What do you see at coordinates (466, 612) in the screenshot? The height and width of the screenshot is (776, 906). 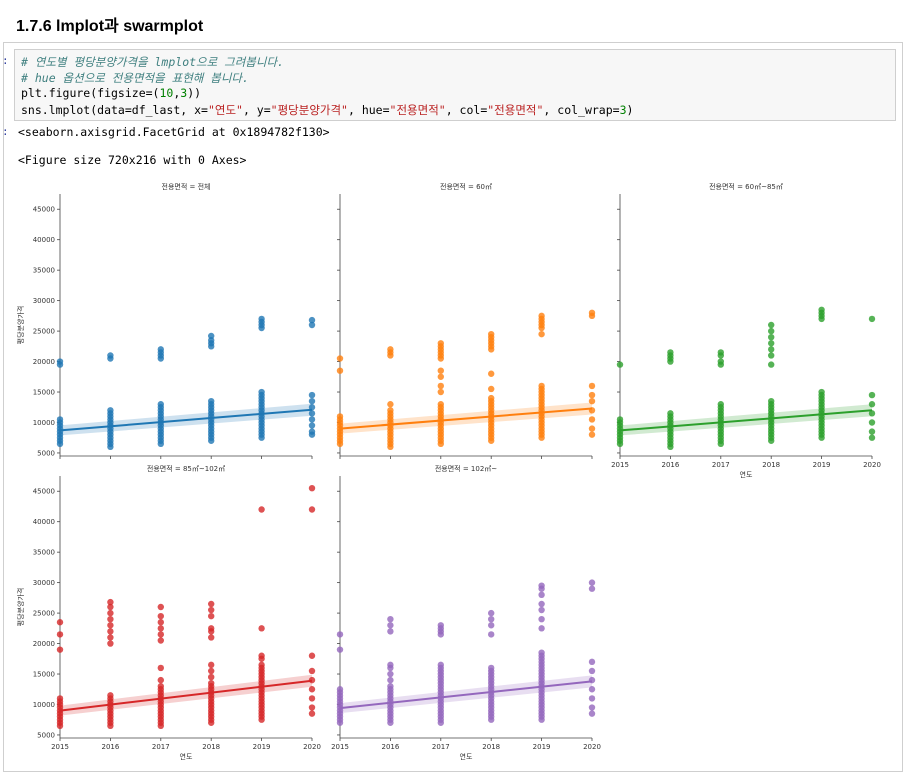 I see `facet-panel-5: 전용면적 = 102㎡~ 2015 2016 2017 2018 2019 2020 연도` at bounding box center [466, 612].